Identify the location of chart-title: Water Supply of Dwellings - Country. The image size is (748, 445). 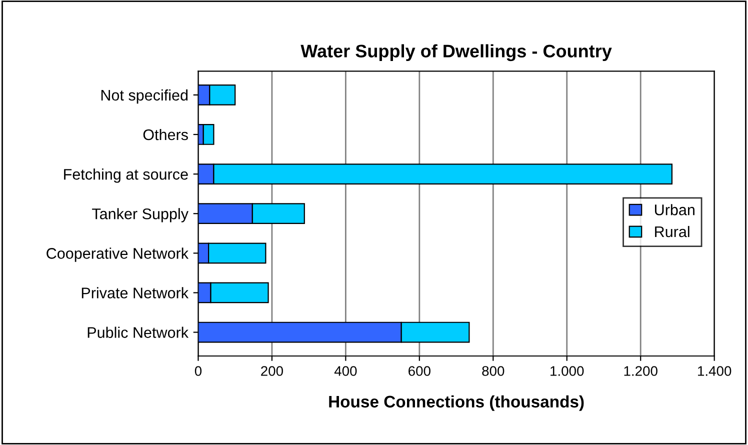
(456, 53).